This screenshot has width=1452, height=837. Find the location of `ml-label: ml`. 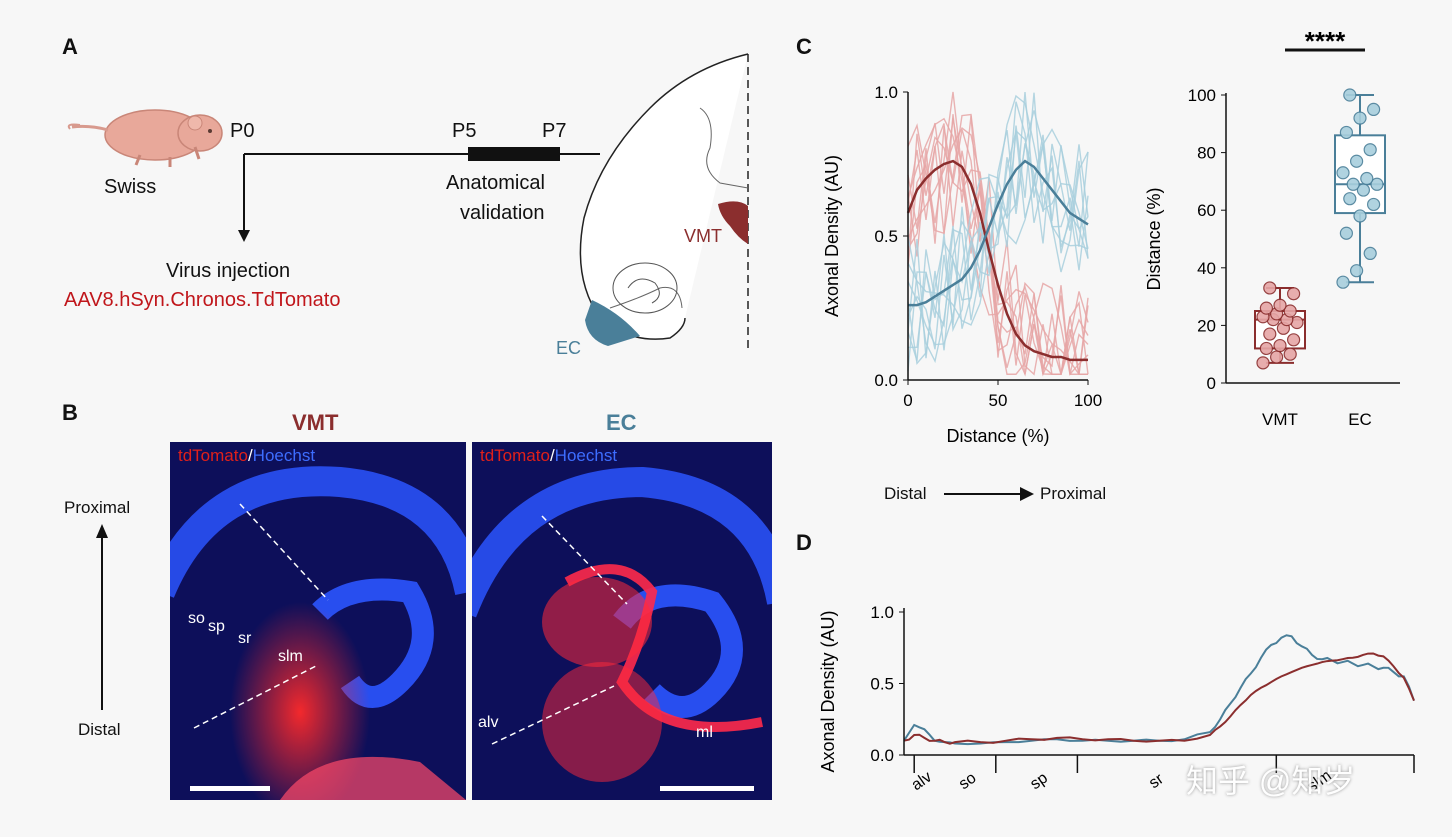

ml-label: ml is located at coordinates (704, 732).